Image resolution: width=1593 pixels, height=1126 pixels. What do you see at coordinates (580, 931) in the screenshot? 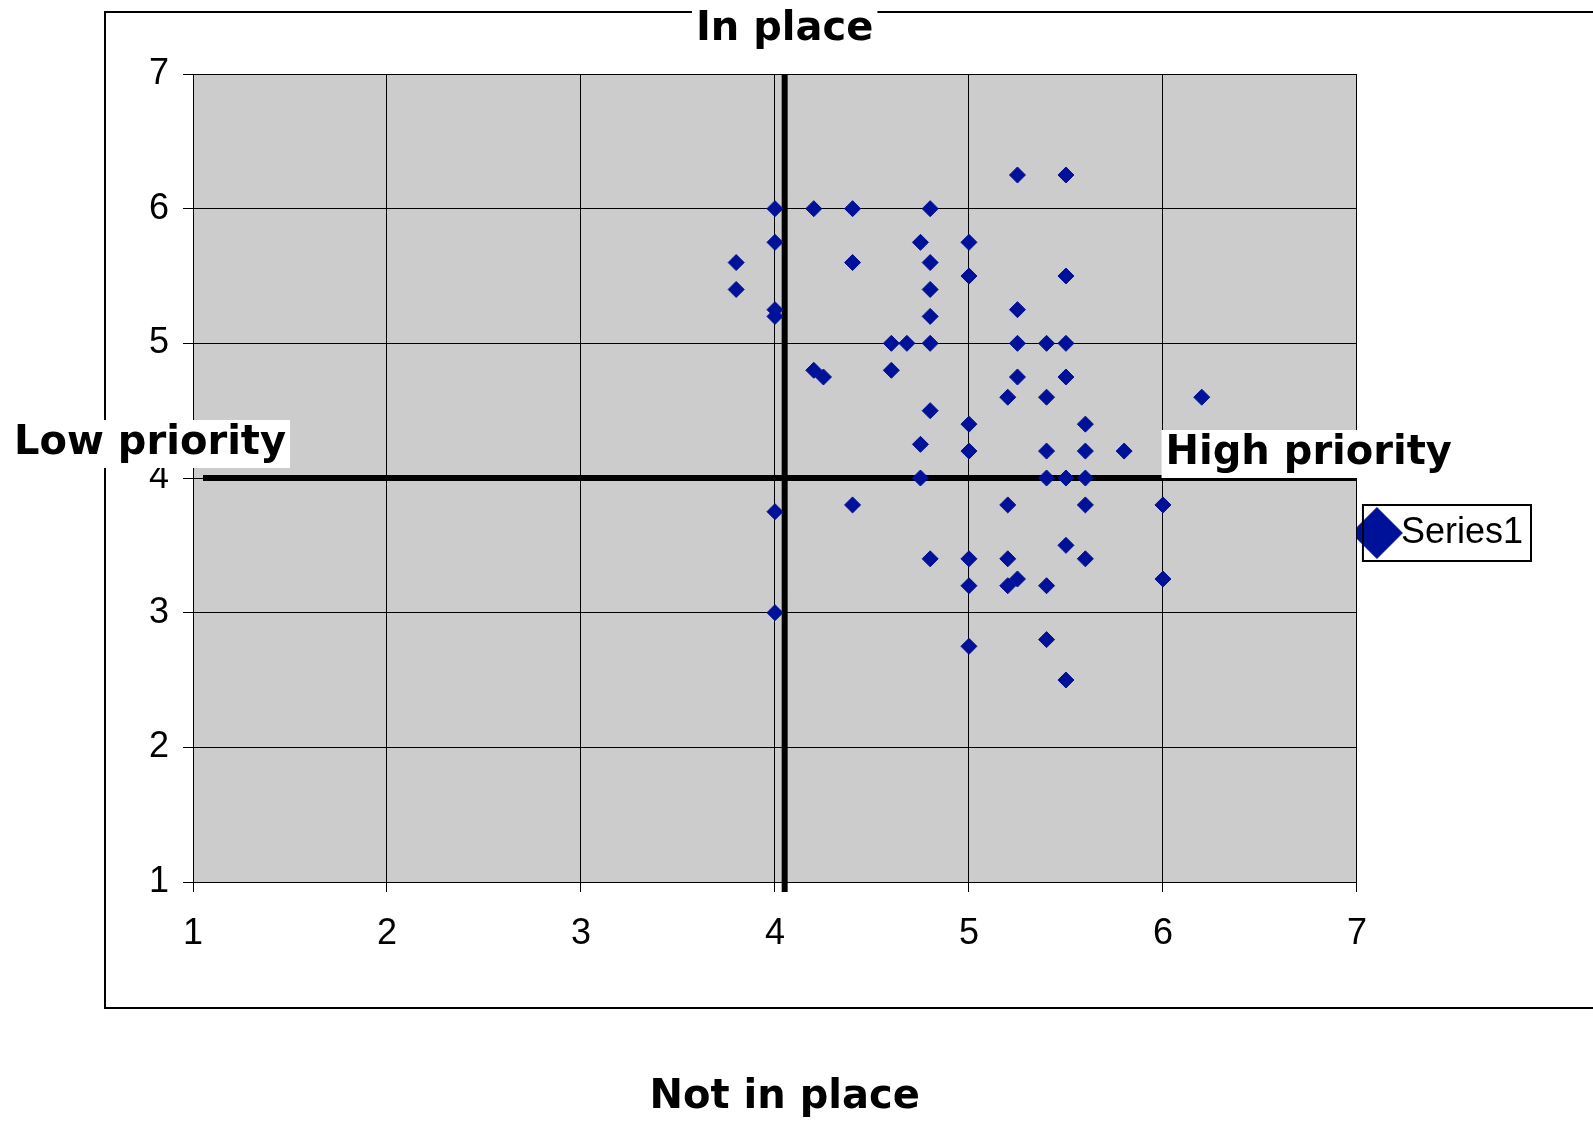
I see `x-tick-label: 3` at bounding box center [580, 931].